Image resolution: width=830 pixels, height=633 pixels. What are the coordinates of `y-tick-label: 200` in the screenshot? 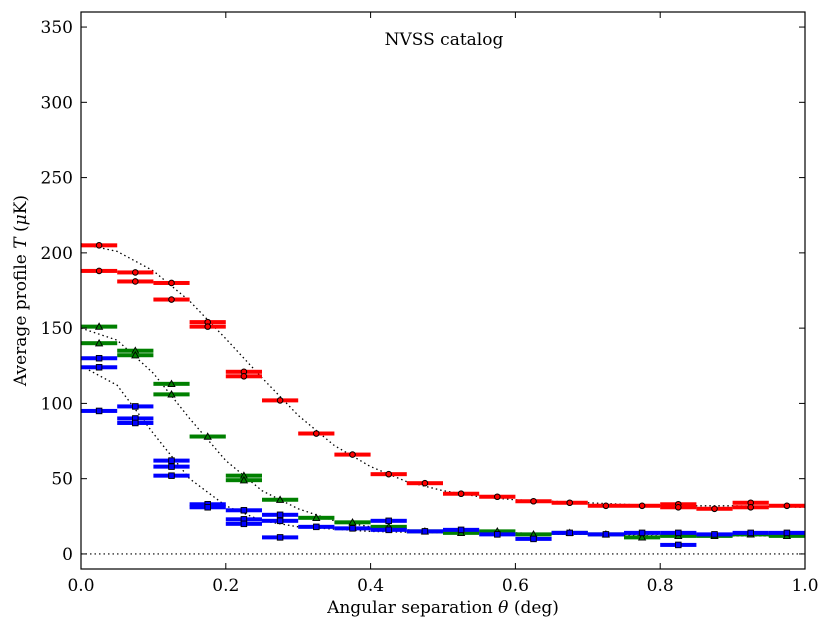 It's located at (57, 254).